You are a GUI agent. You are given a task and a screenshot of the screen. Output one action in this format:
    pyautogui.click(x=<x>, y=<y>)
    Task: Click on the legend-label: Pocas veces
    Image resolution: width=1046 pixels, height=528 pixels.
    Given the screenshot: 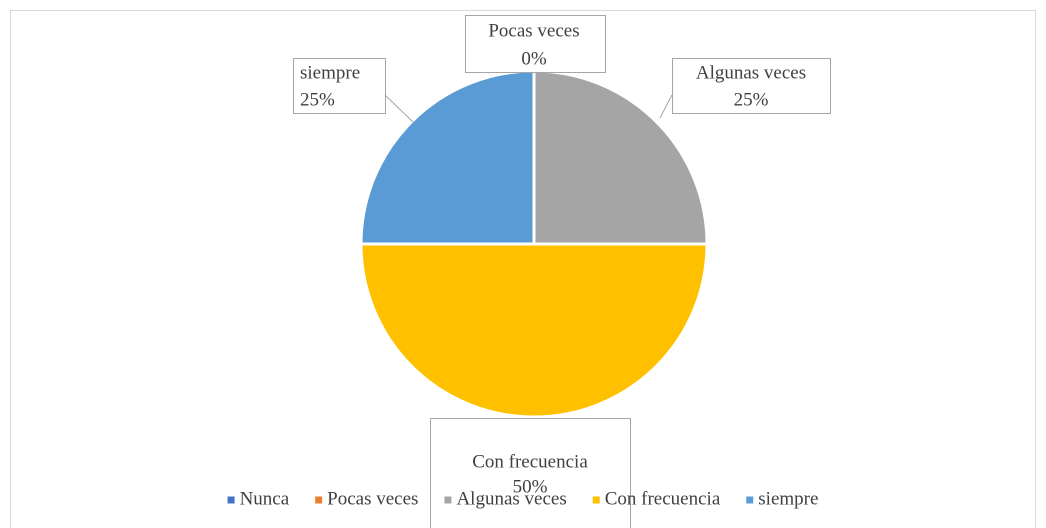 What is the action you would take?
    pyautogui.click(x=372, y=498)
    